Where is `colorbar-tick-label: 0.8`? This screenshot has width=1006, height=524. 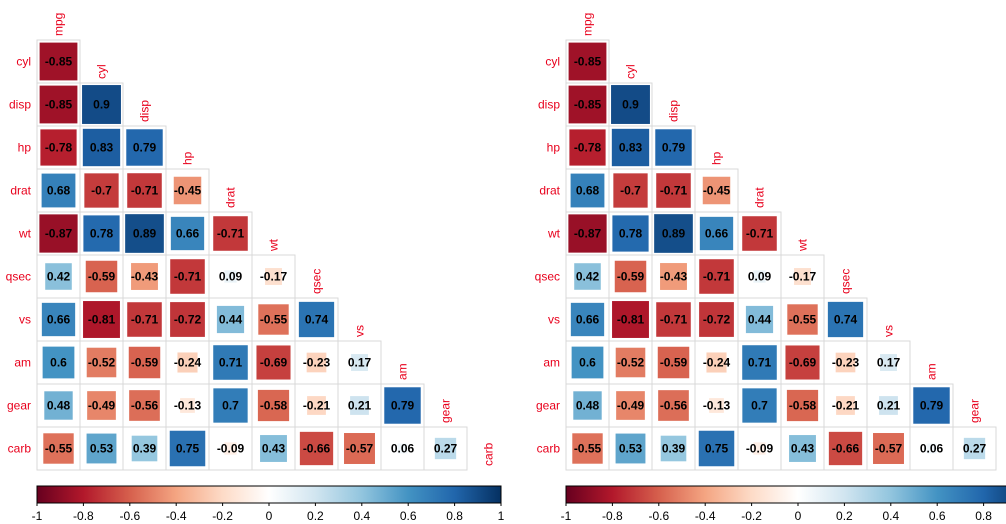
colorbar-tick-label: 0.8 is located at coordinates (454, 516).